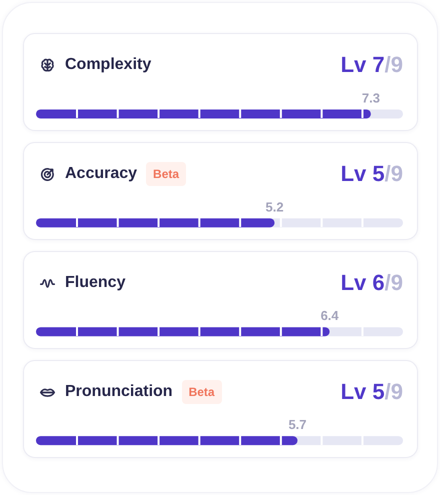  Describe the element at coordinates (371, 65) in the screenshot. I see `annotation: Lv 7/9` at that location.